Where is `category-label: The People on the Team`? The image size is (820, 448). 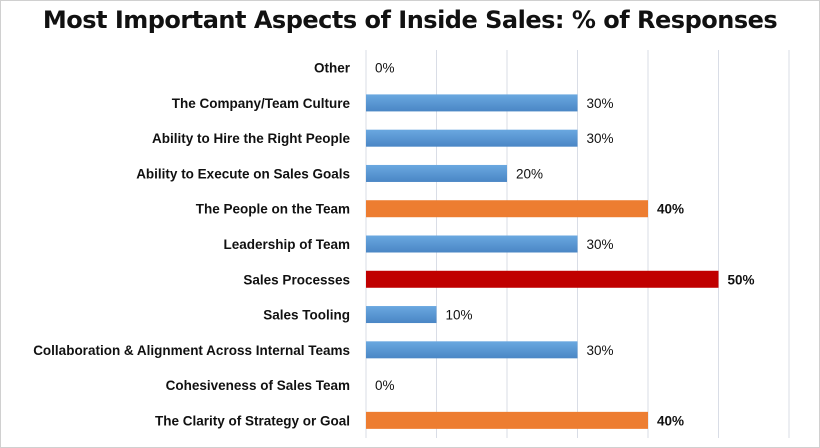 category-label: The People on the Team is located at coordinates (273, 209).